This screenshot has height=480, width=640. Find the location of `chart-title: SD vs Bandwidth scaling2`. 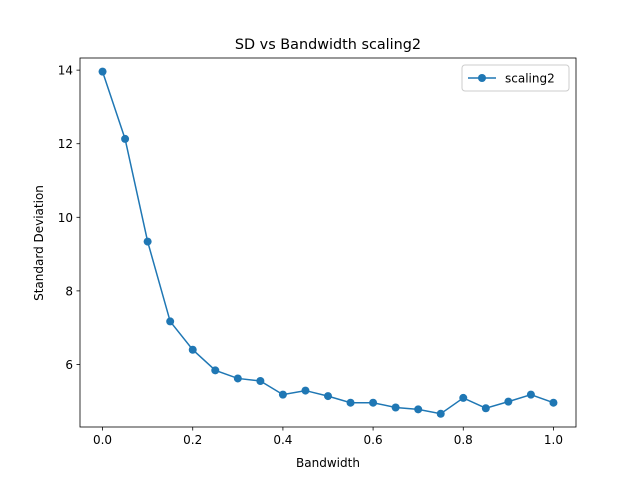

chart-title: SD vs Bandwidth scaling2 is located at coordinates (328, 45).